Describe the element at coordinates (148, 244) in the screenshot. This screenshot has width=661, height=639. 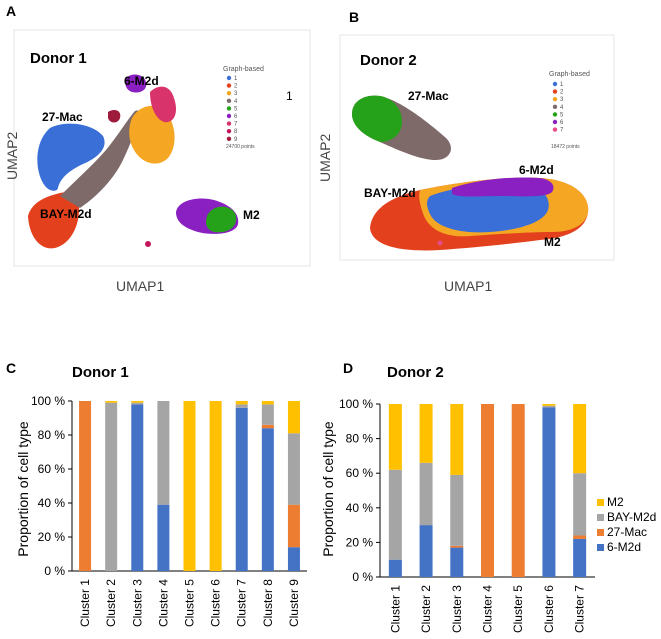
I see `umap-a-outlier` at that location.